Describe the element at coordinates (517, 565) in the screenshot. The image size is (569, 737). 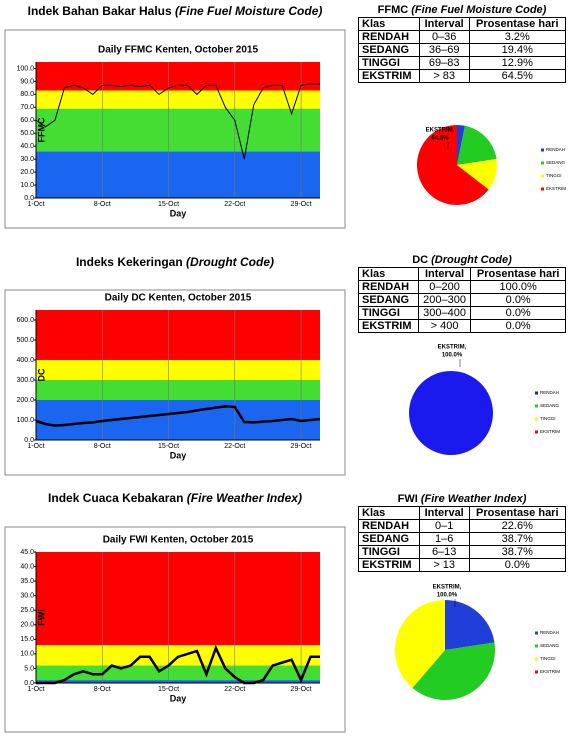
I see `cell: 0.0%` at that location.